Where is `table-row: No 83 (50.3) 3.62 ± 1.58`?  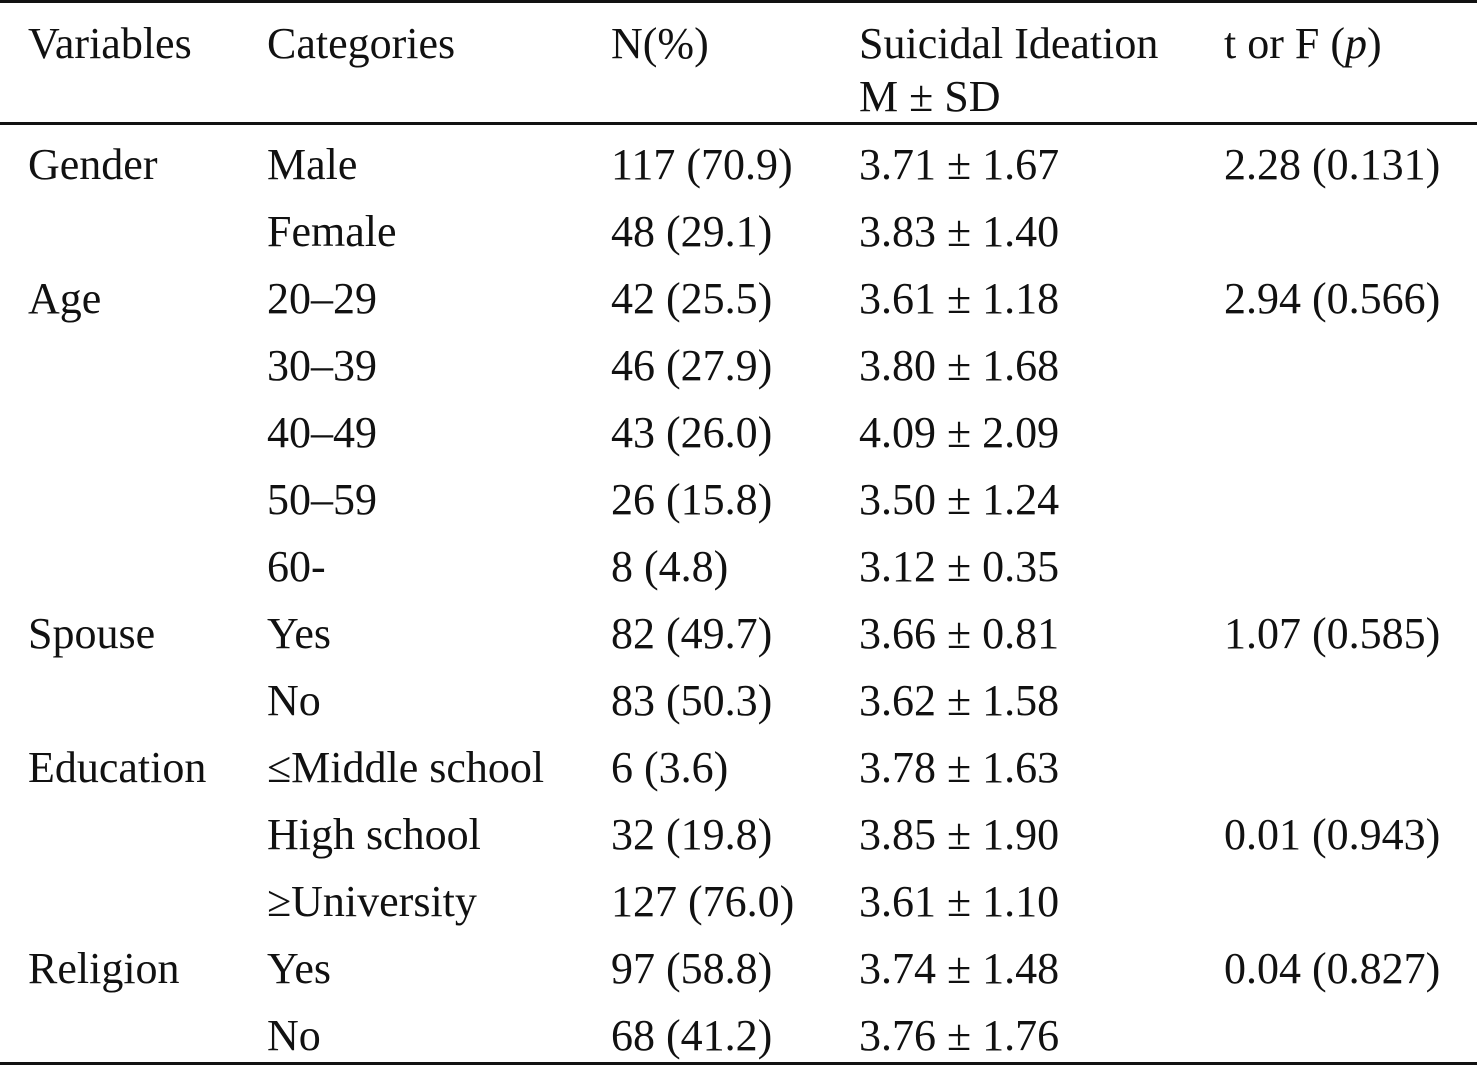
table-row: No 83 (50.3) 3.62 ± 1.58 is located at coordinates (738, 700).